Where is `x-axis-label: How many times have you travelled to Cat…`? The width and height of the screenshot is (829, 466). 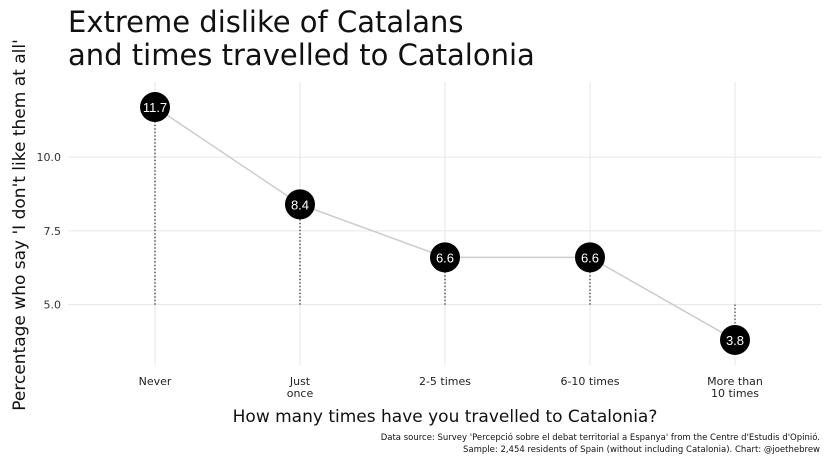
x-axis-label: How many times have you travelled to Cat… is located at coordinates (445, 417).